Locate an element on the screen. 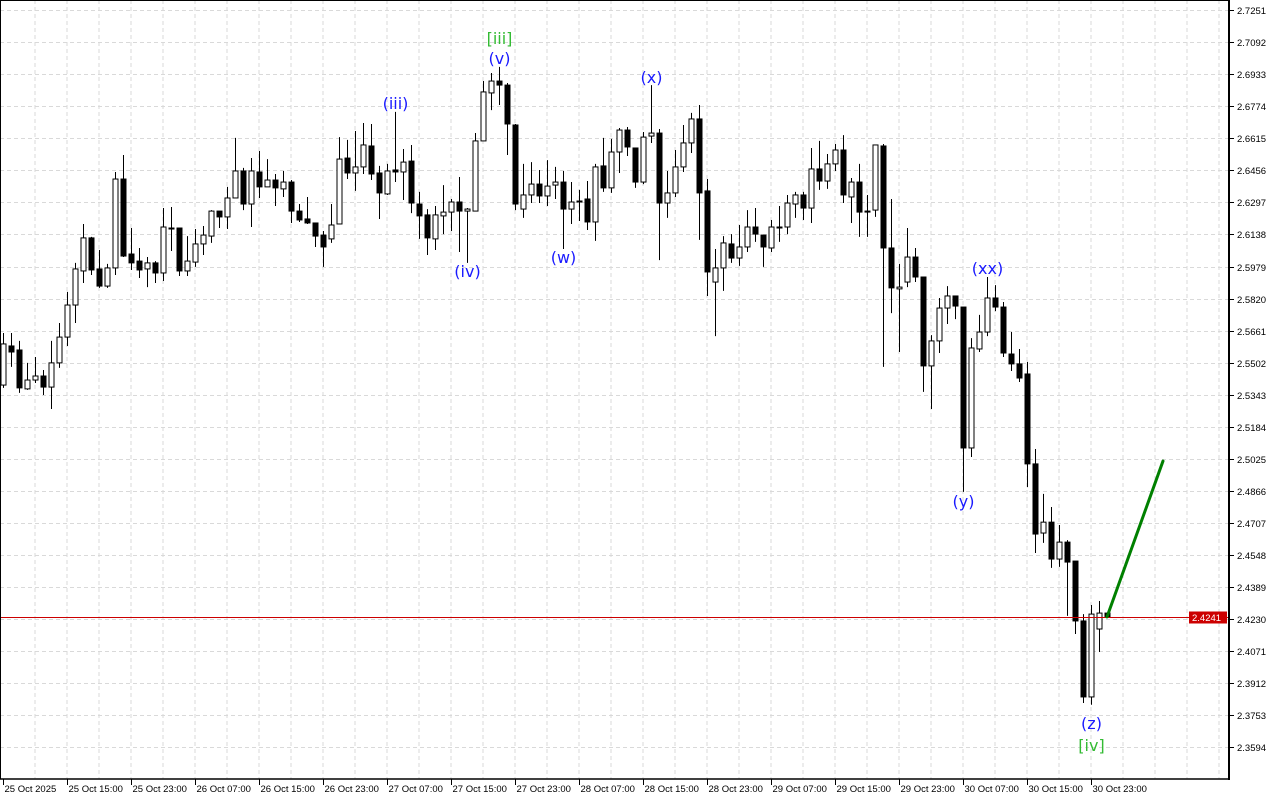 Image resolution: width=1280 pixels, height=800 pixels. time-tick-label: 28 Oct 07:00 is located at coordinates (608, 789).